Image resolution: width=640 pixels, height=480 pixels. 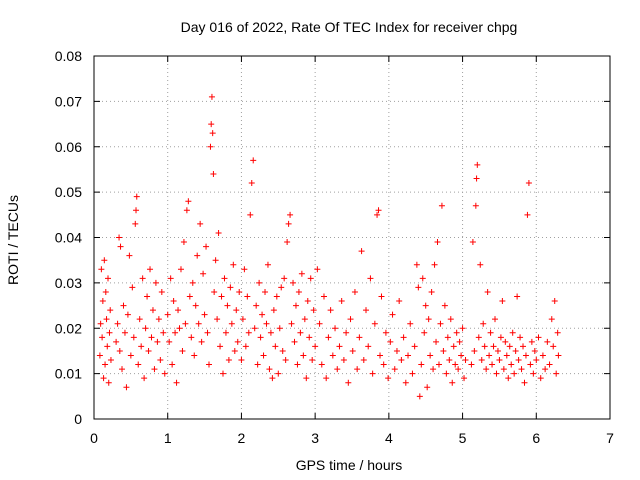 What do you see at coordinates (242, 438) in the screenshot?
I see `x-tick-label: 2` at bounding box center [242, 438].